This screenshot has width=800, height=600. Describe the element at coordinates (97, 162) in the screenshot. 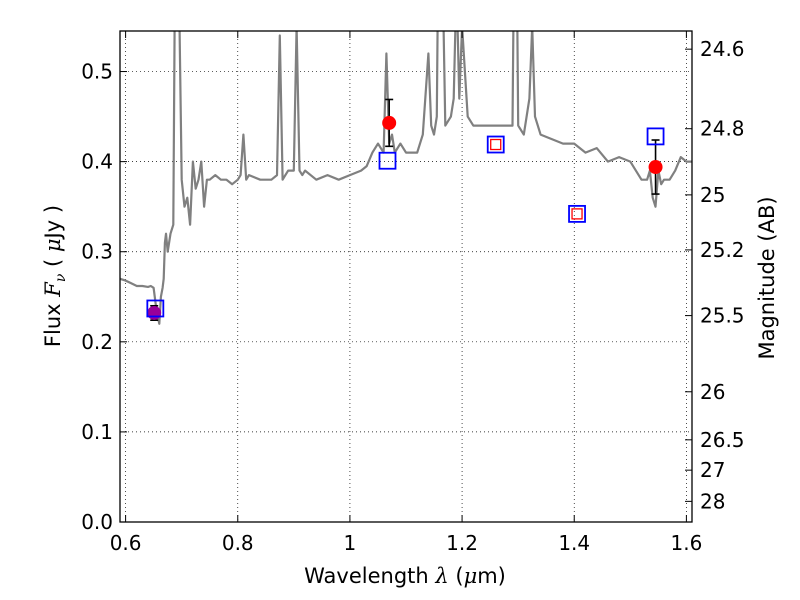

I see `y-tick-label: 0.4` at that location.